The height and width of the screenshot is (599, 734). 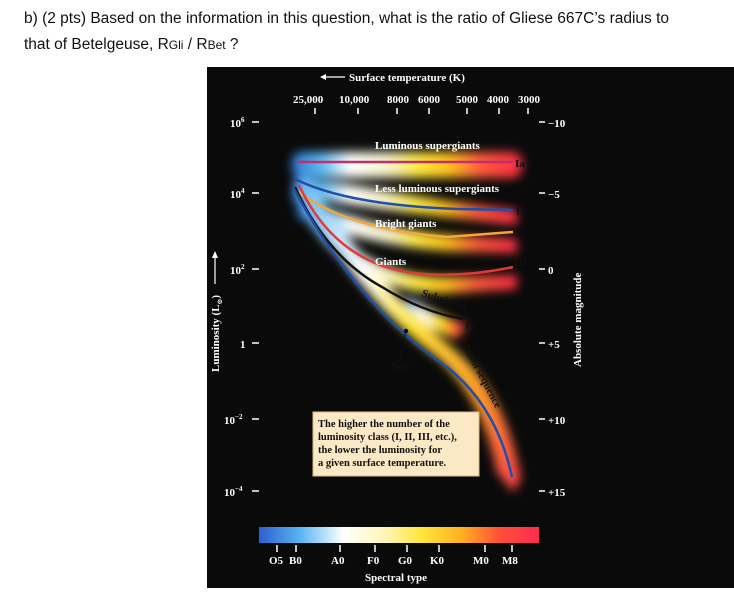 I want to click on label-giants: Giants, so click(x=391, y=262).